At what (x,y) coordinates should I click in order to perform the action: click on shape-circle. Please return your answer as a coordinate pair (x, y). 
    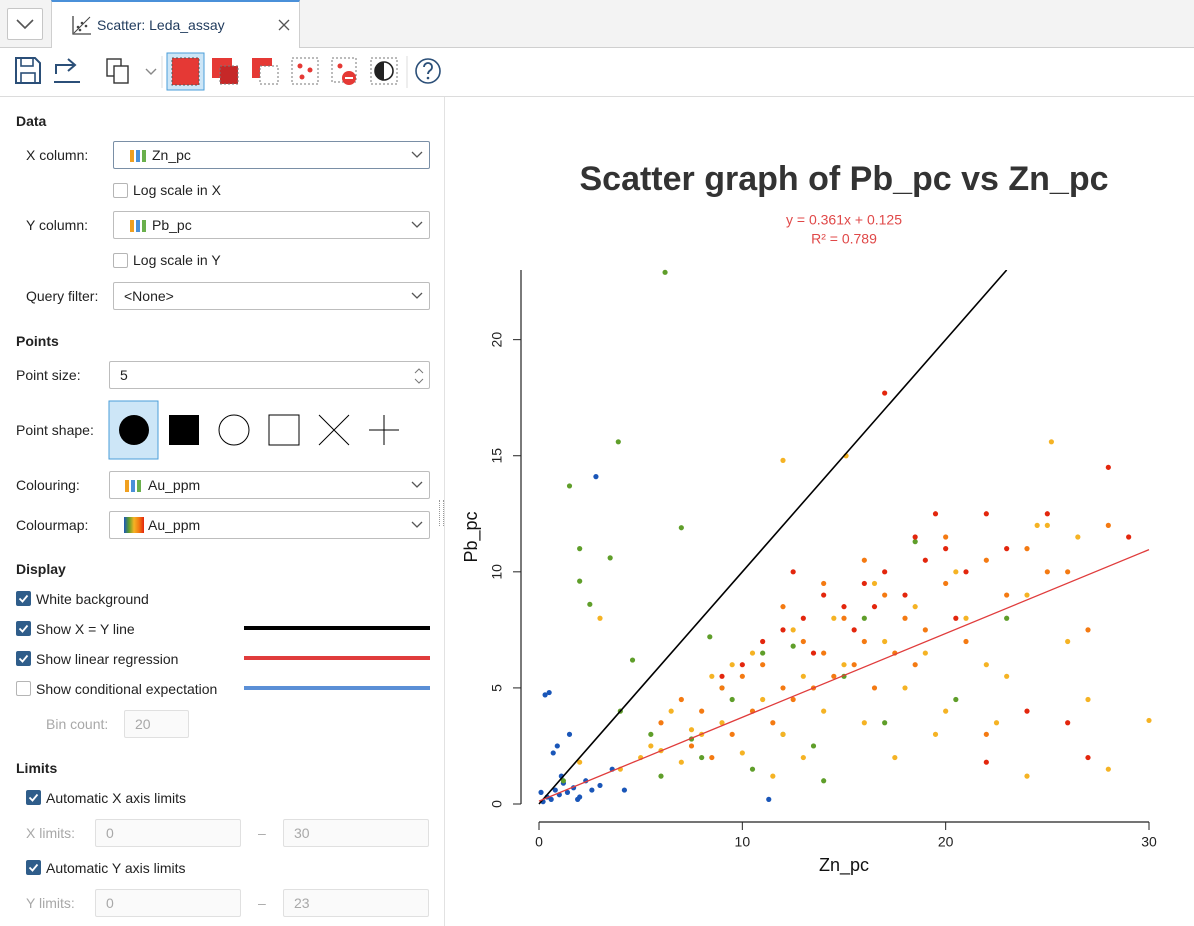
    Looking at the image, I should click on (134, 430).